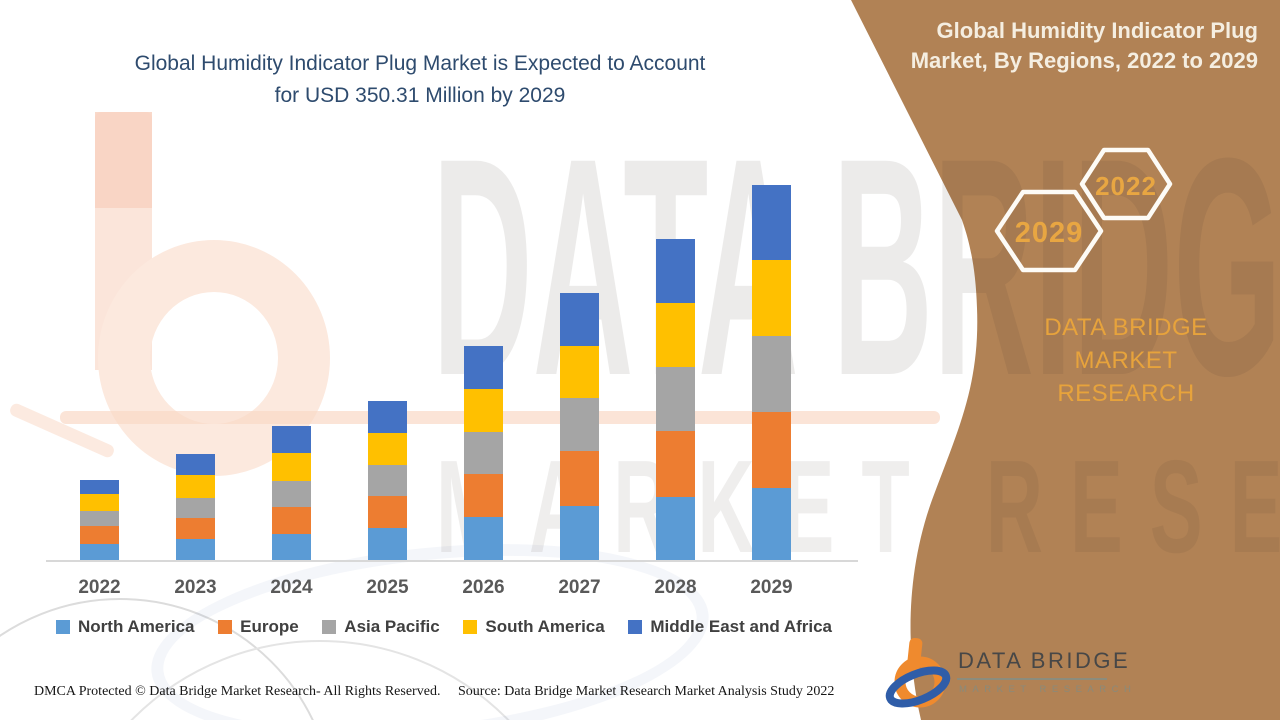 The height and width of the screenshot is (720, 1280). Describe the element at coordinates (452, 561) in the screenshot. I see `x-axis-line` at that location.